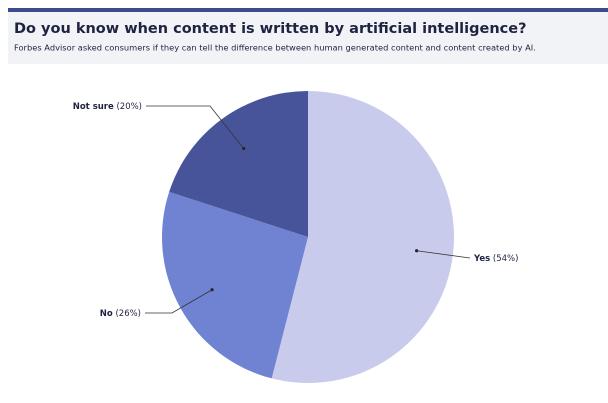 This screenshot has width=608, height=403. I want to click on slice-label: No (26%), so click(120, 314).